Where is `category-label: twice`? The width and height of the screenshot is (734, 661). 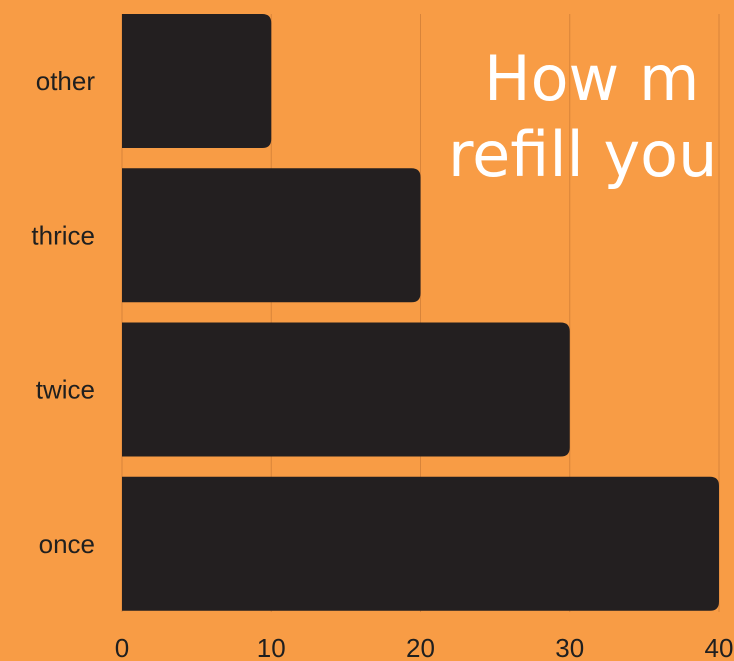 category-label: twice is located at coordinates (65, 390).